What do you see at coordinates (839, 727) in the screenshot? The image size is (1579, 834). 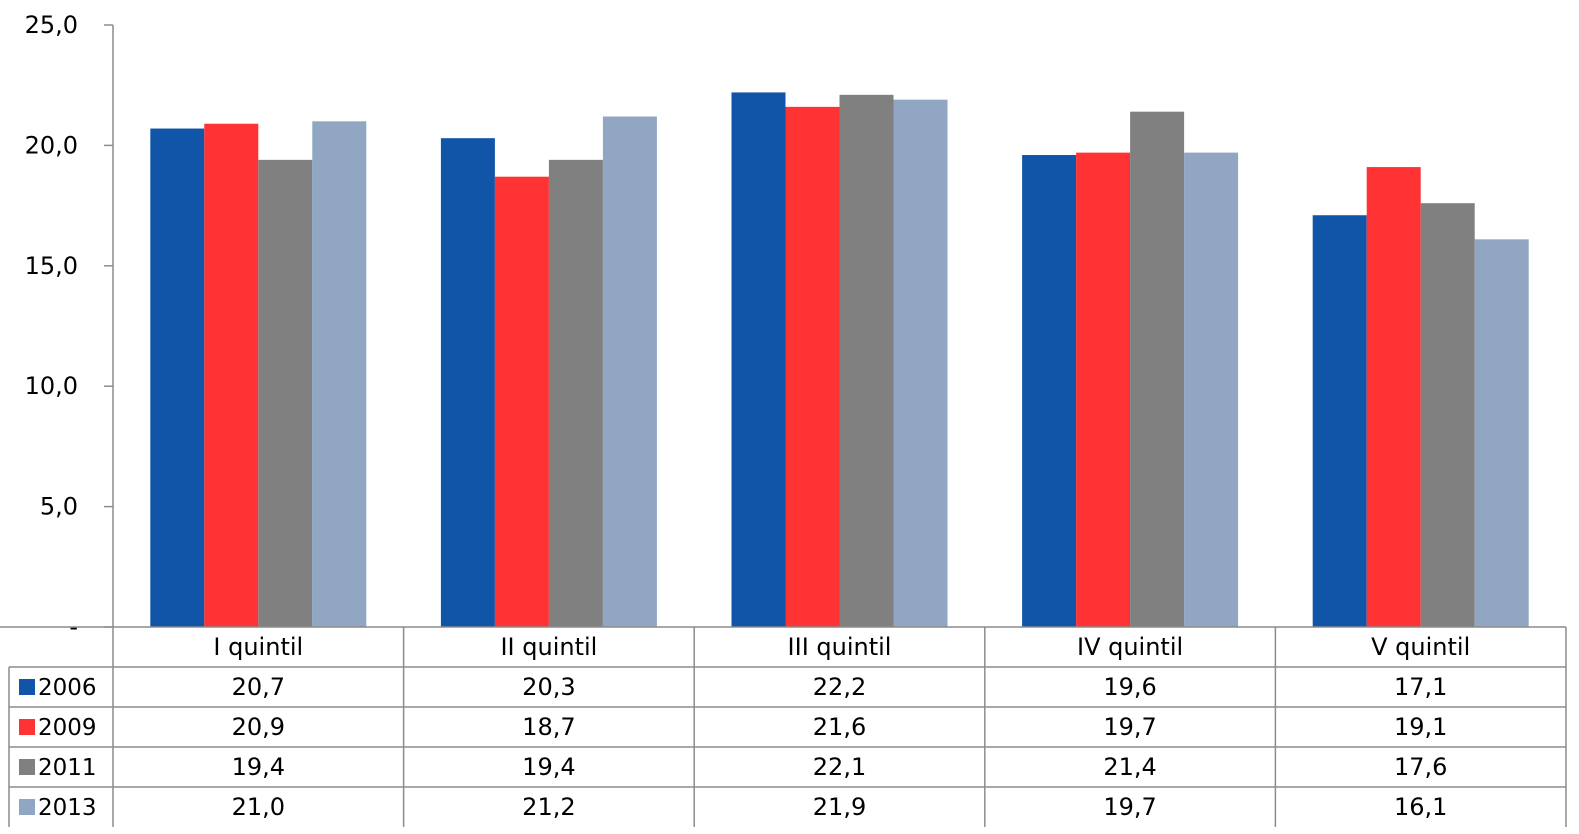 I see `data-label-2009-3: 21,6` at bounding box center [839, 727].